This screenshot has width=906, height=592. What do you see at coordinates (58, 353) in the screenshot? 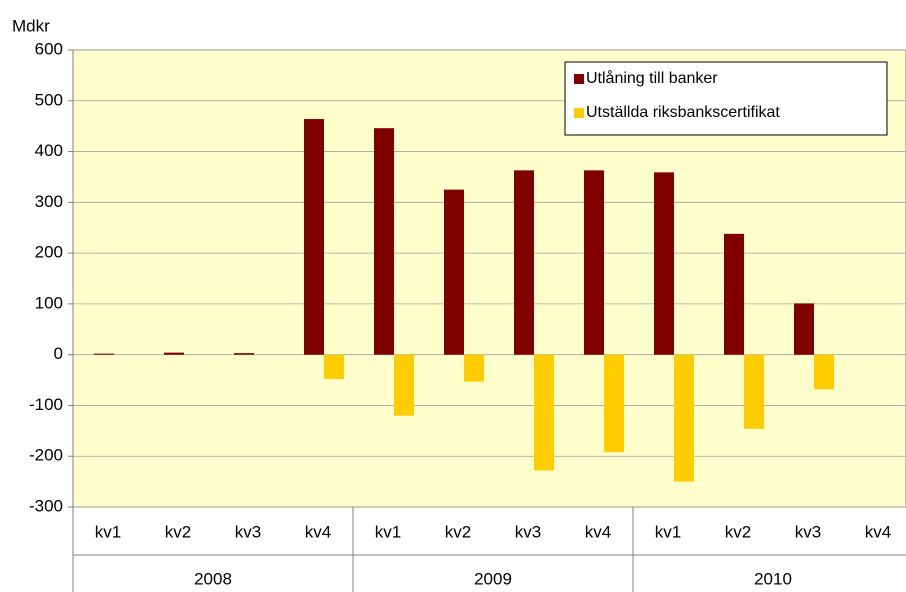
I see `y-tick-label: 0` at bounding box center [58, 353].